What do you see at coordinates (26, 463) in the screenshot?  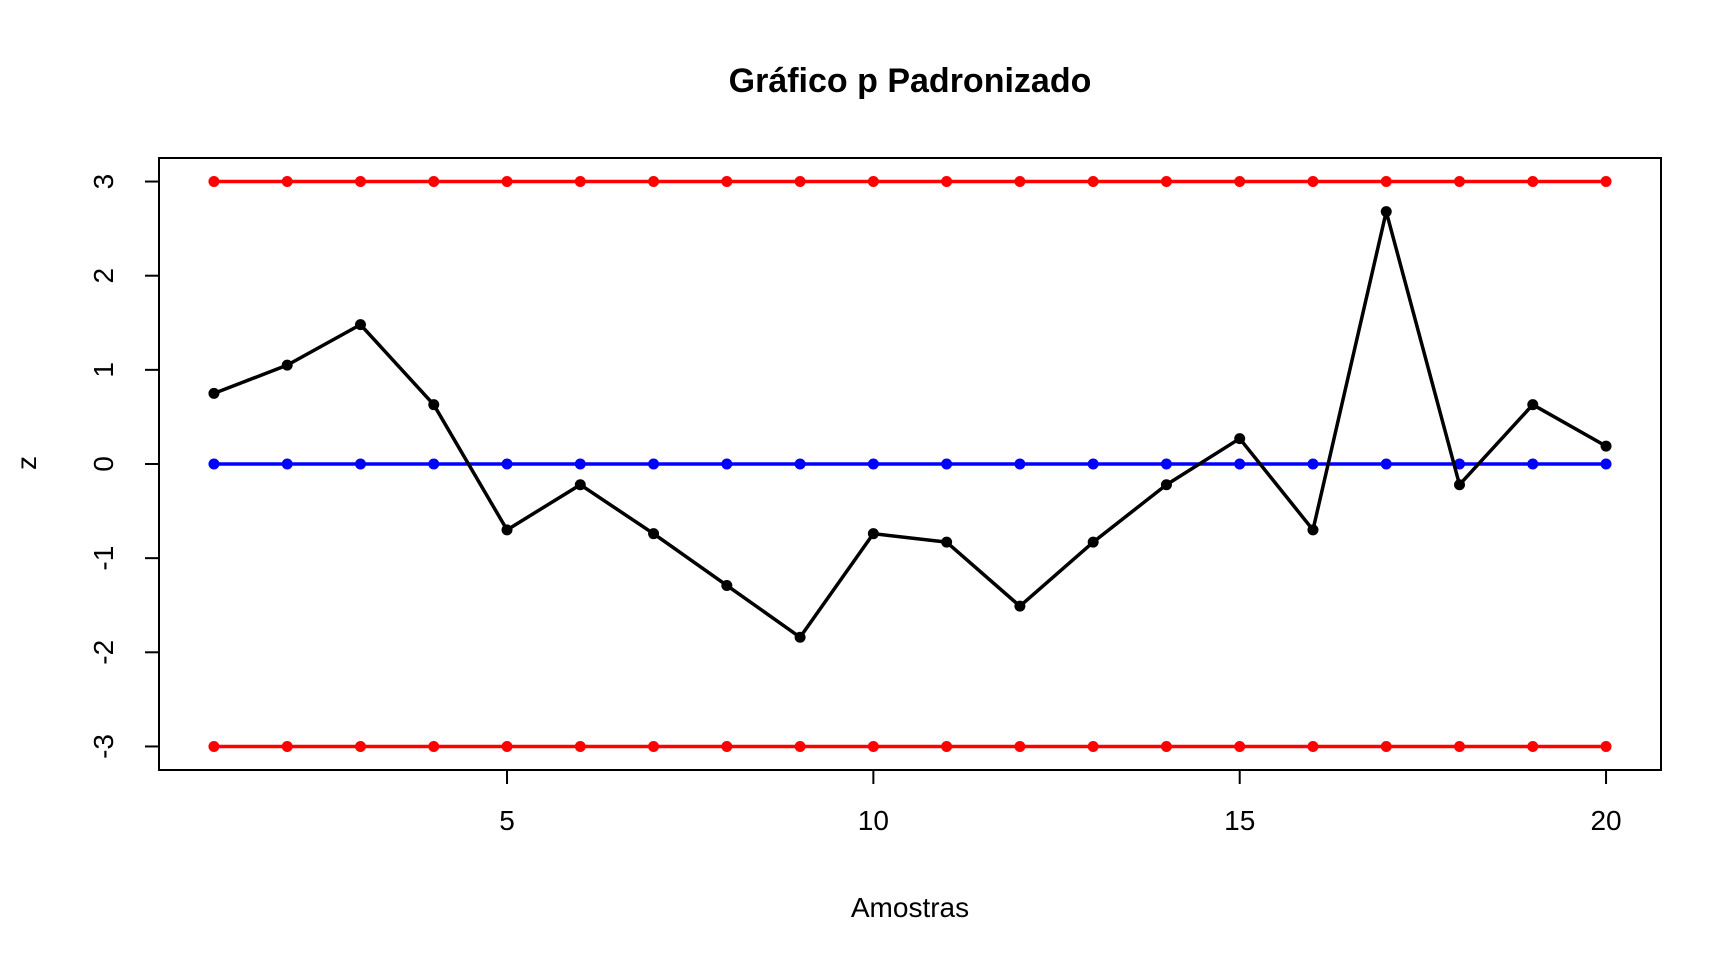 I see `y-axis-label: z` at bounding box center [26, 463].